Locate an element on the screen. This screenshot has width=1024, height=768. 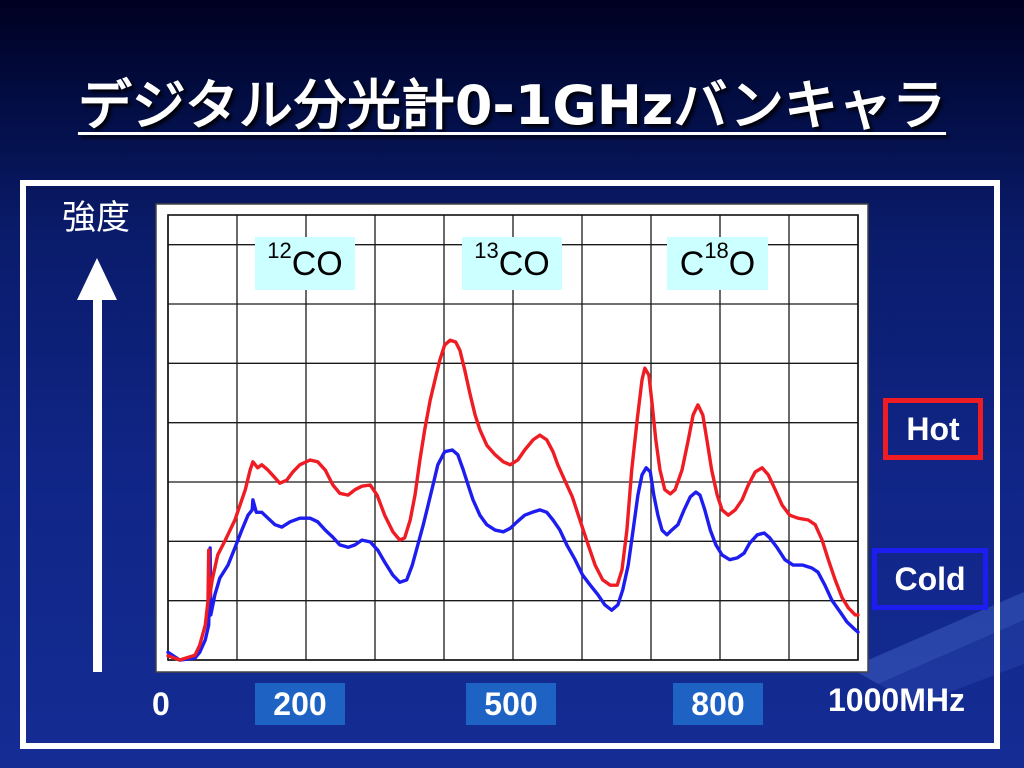
x-tick-label: 0 is located at coordinates (161, 704).